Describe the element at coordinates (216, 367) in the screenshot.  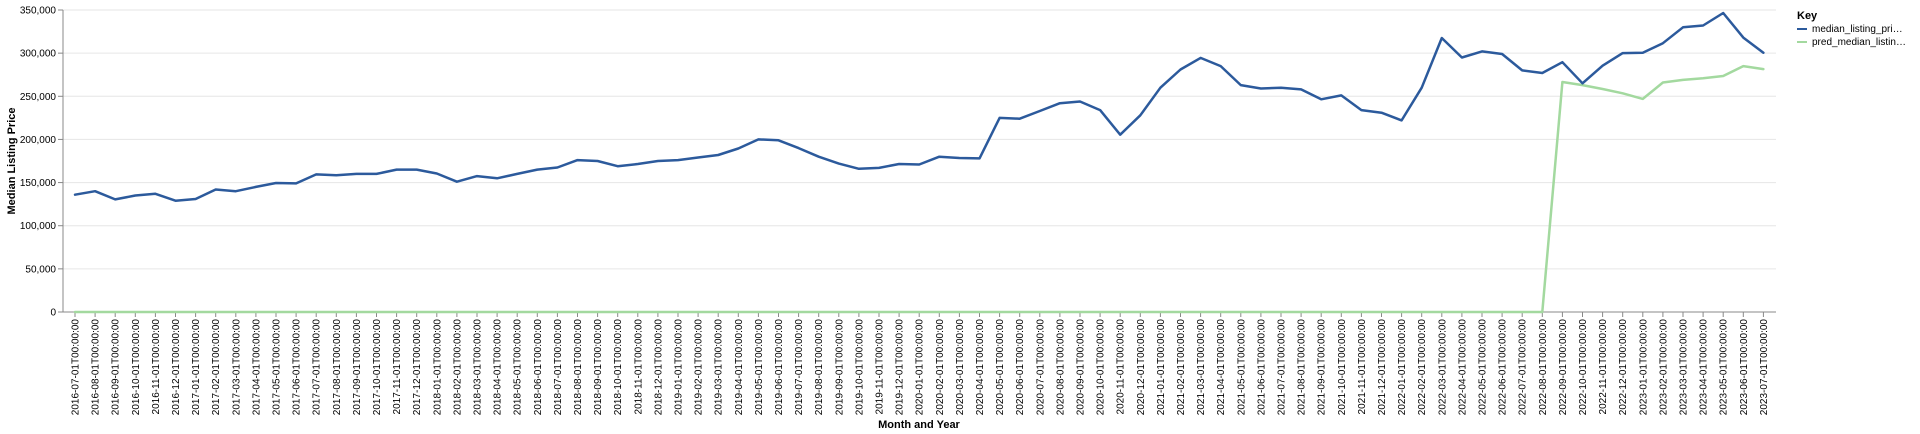
I see `x-tick-label: 2017-02-01T00:00:00` at that location.